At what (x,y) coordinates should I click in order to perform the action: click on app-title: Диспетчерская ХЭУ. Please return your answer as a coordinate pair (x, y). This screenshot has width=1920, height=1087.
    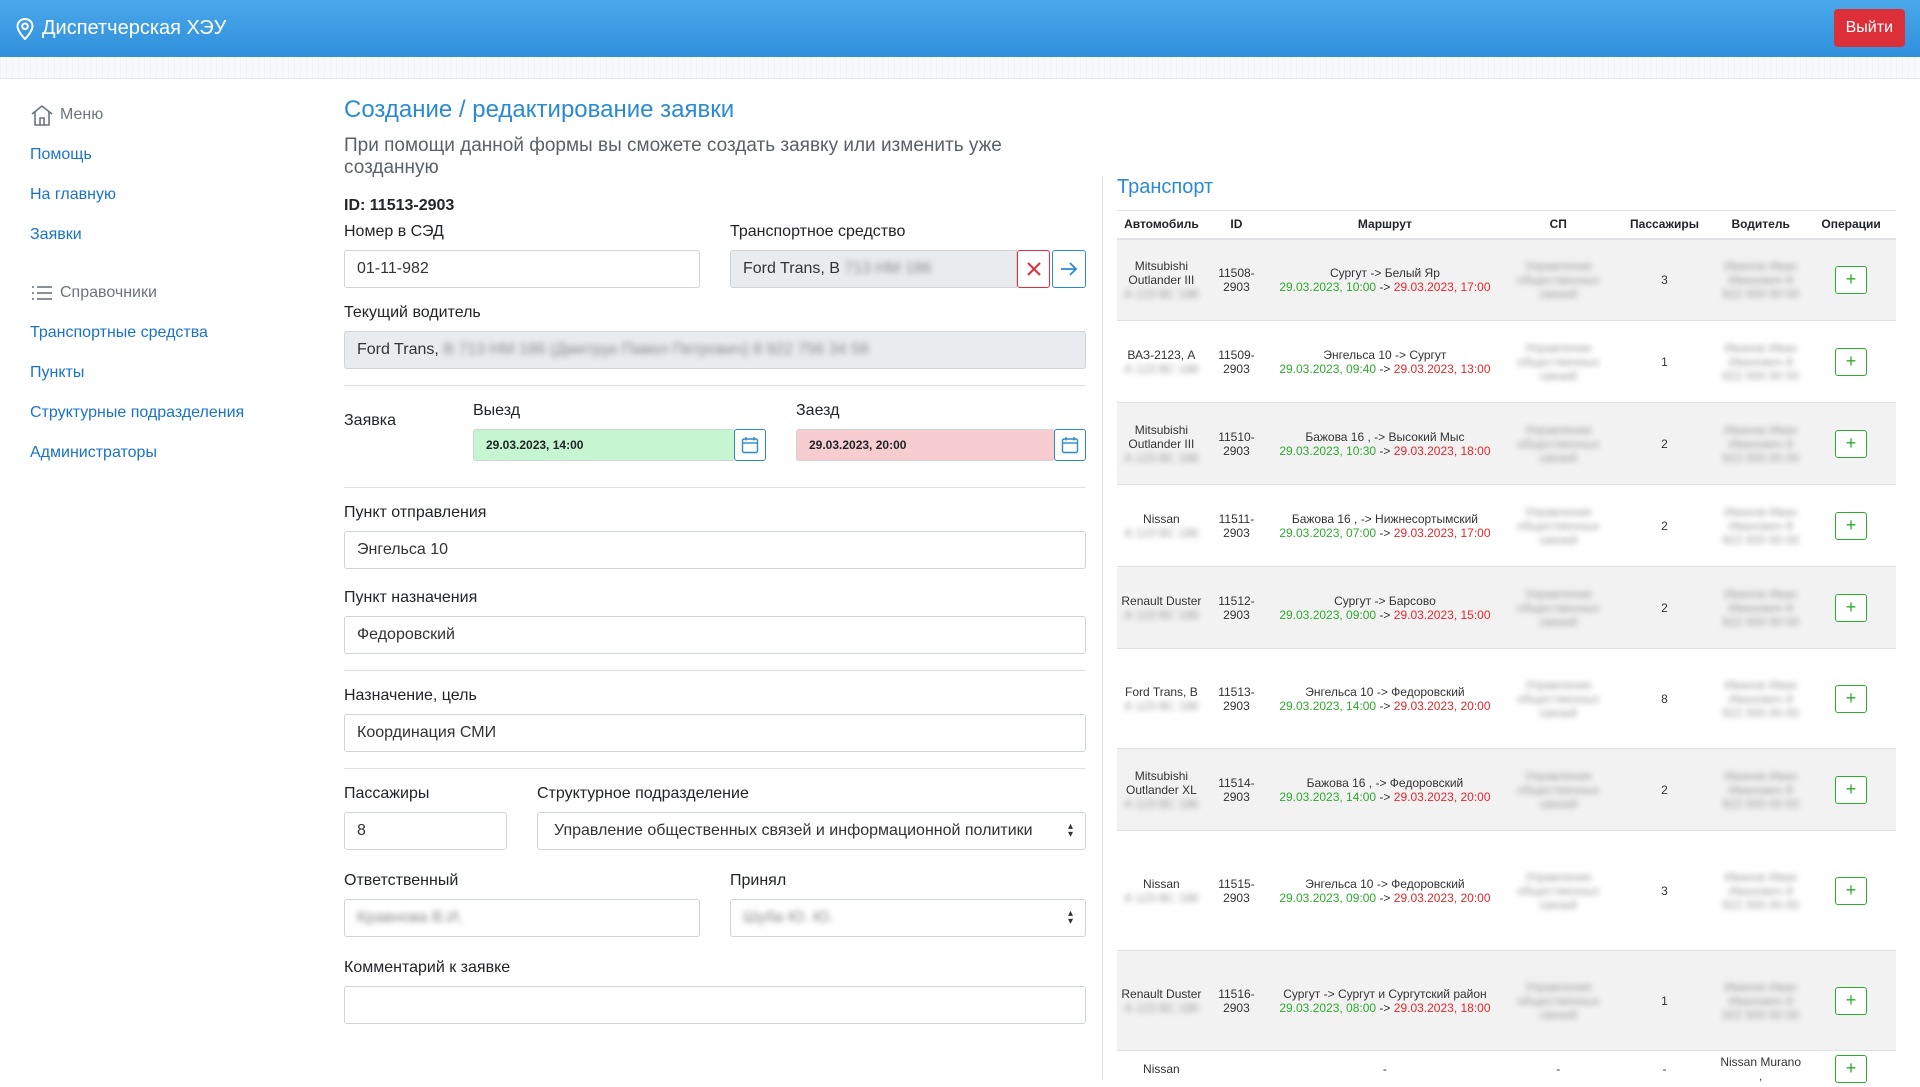
    Looking at the image, I should click on (134, 28).